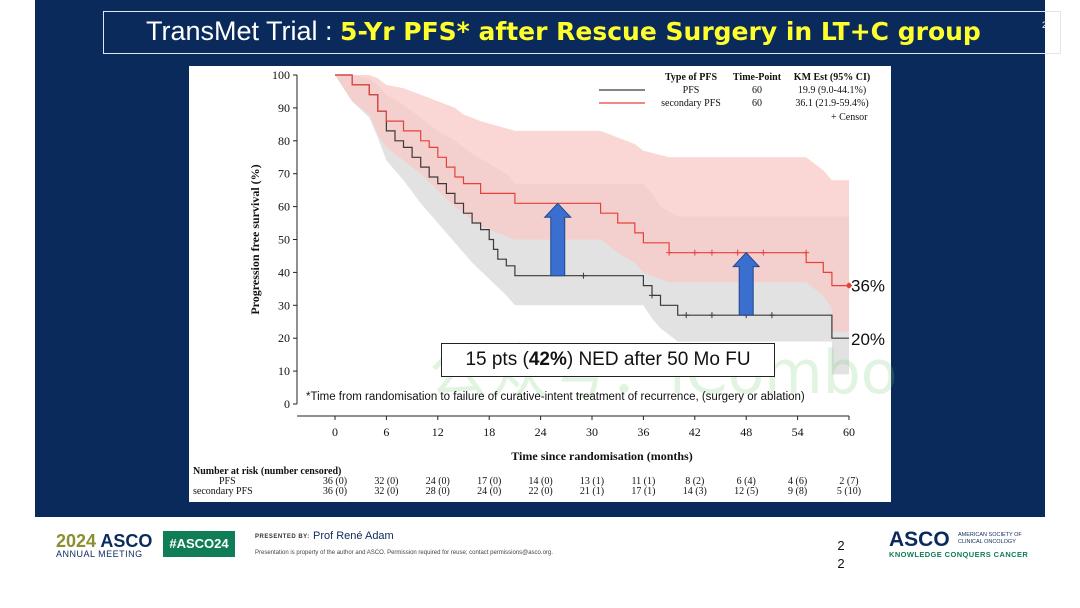  I want to click on y-tick-label: 50, so click(284, 240).